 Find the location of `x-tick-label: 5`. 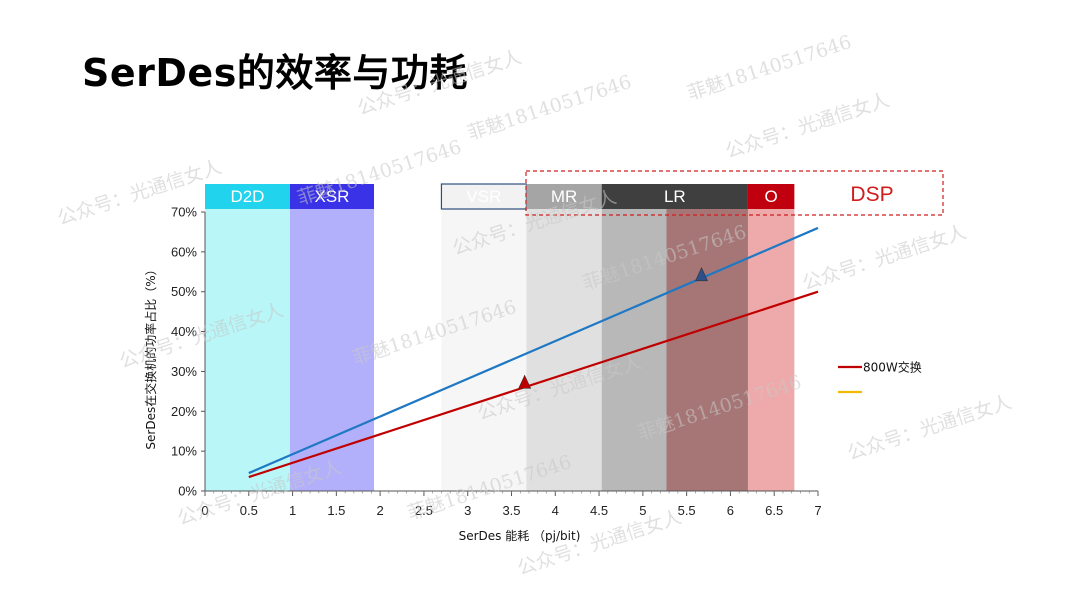

x-tick-label: 5 is located at coordinates (642, 510).